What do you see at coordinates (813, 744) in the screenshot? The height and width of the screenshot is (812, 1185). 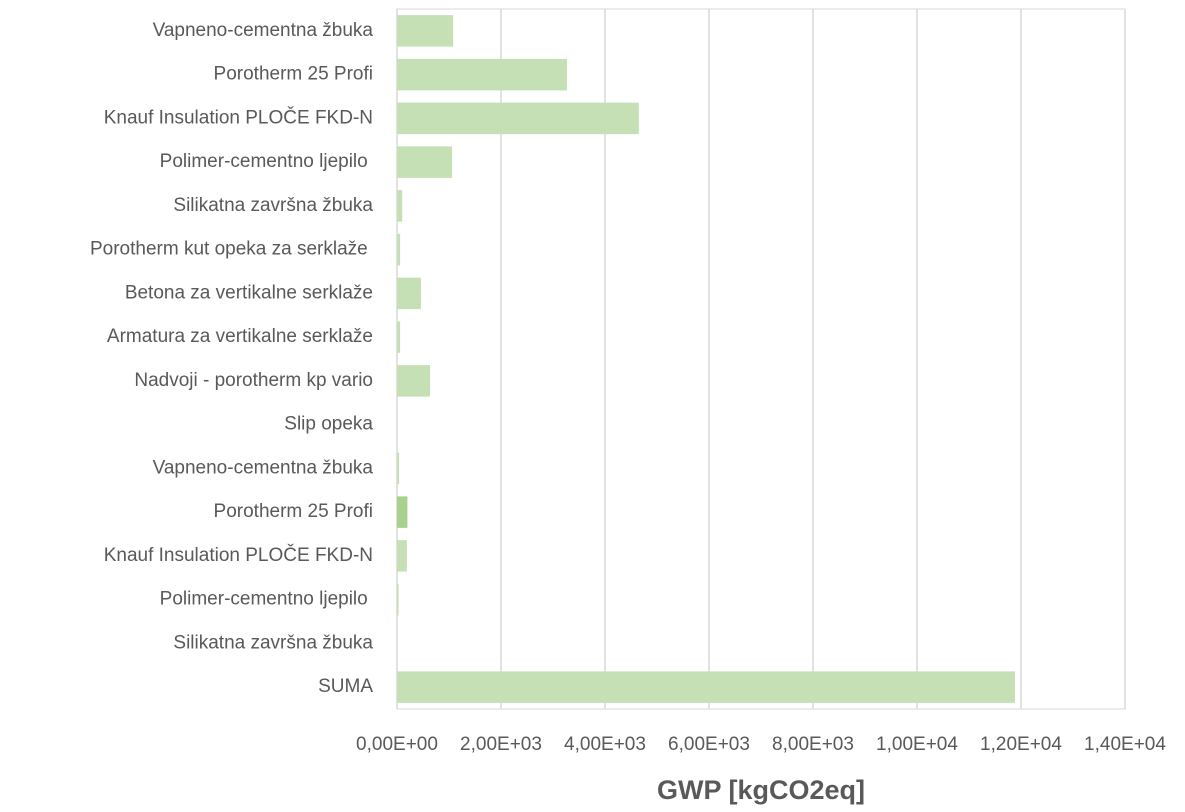 I see `x-tick-label: 8,00E+03` at bounding box center [813, 744].